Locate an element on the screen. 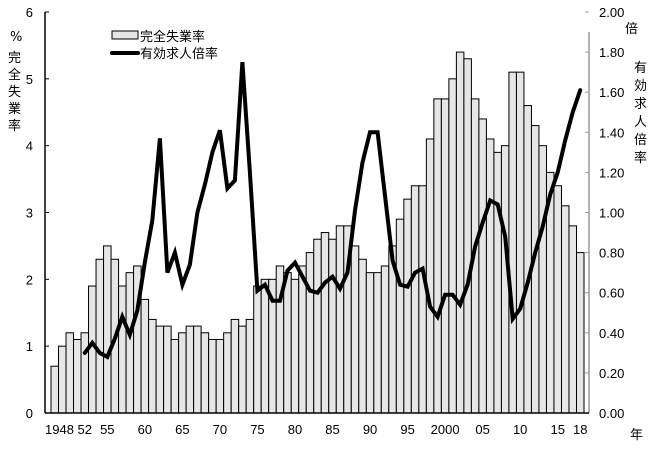 The height and width of the screenshot is (450, 660). bar-2017 is located at coordinates (572, 319).